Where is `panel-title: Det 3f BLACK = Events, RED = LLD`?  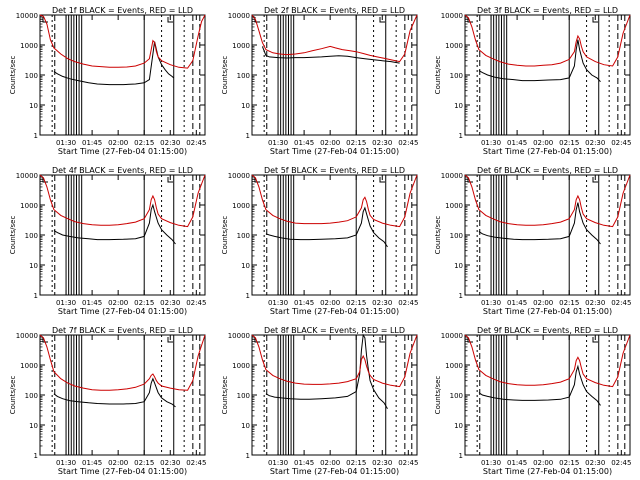
panel-title: Det 3f BLACK = Events, RED = LLD is located at coordinates (547, 10).